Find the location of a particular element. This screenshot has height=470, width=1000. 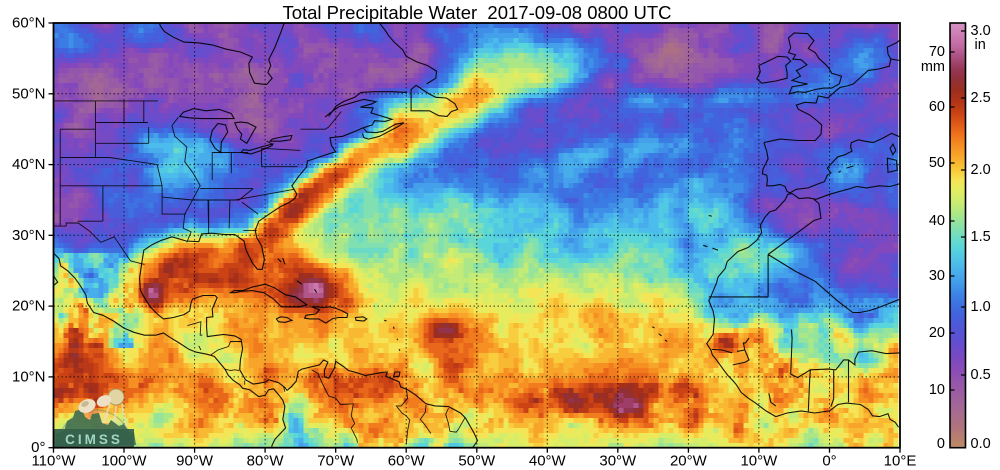

svg-text: 3.0 is located at coordinates (981, 31).